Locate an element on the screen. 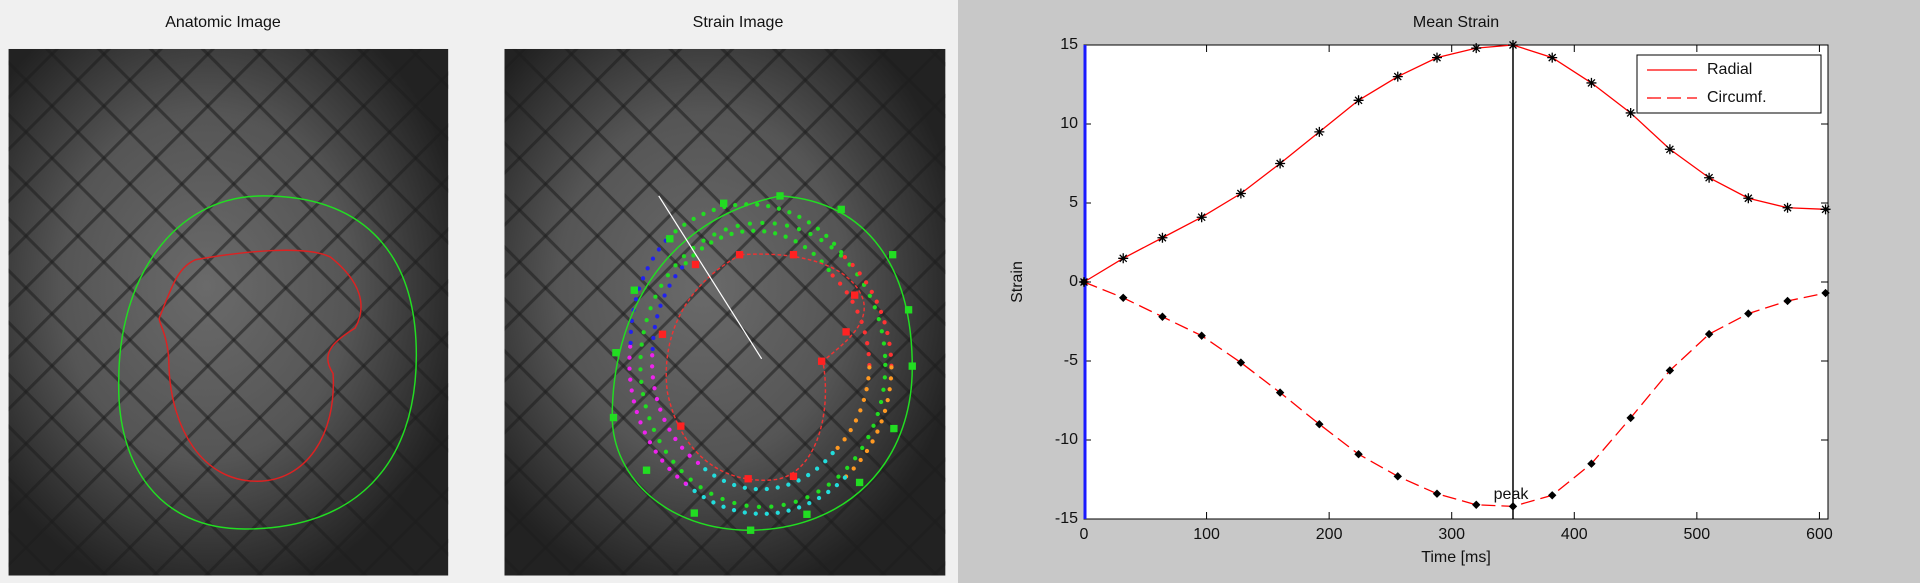 Image resolution: width=1920 pixels, height=588 pixels. y-tick-label: 15 is located at coordinates (1069, 44).